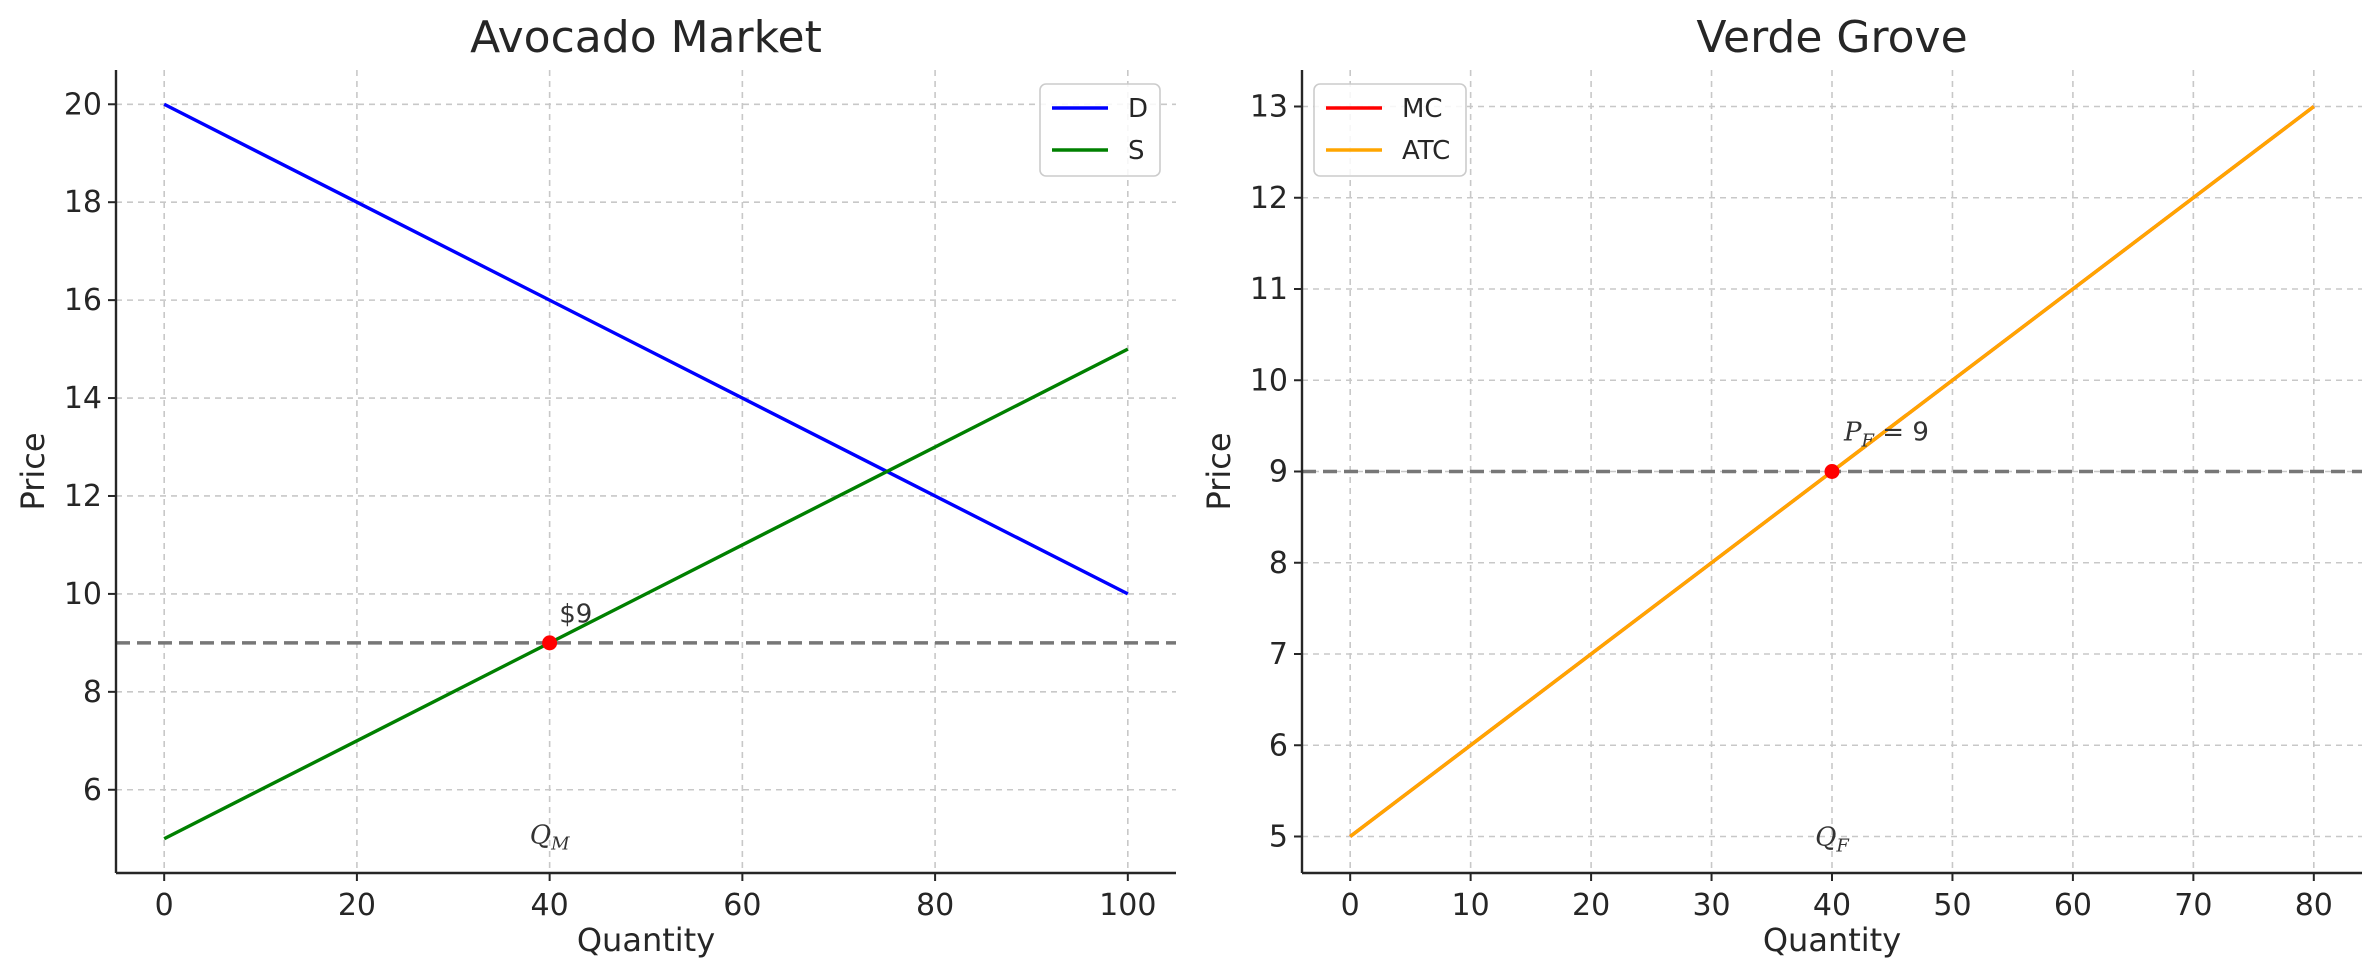  I want to click on price-annotation: PF = 9, so click(1886, 435).